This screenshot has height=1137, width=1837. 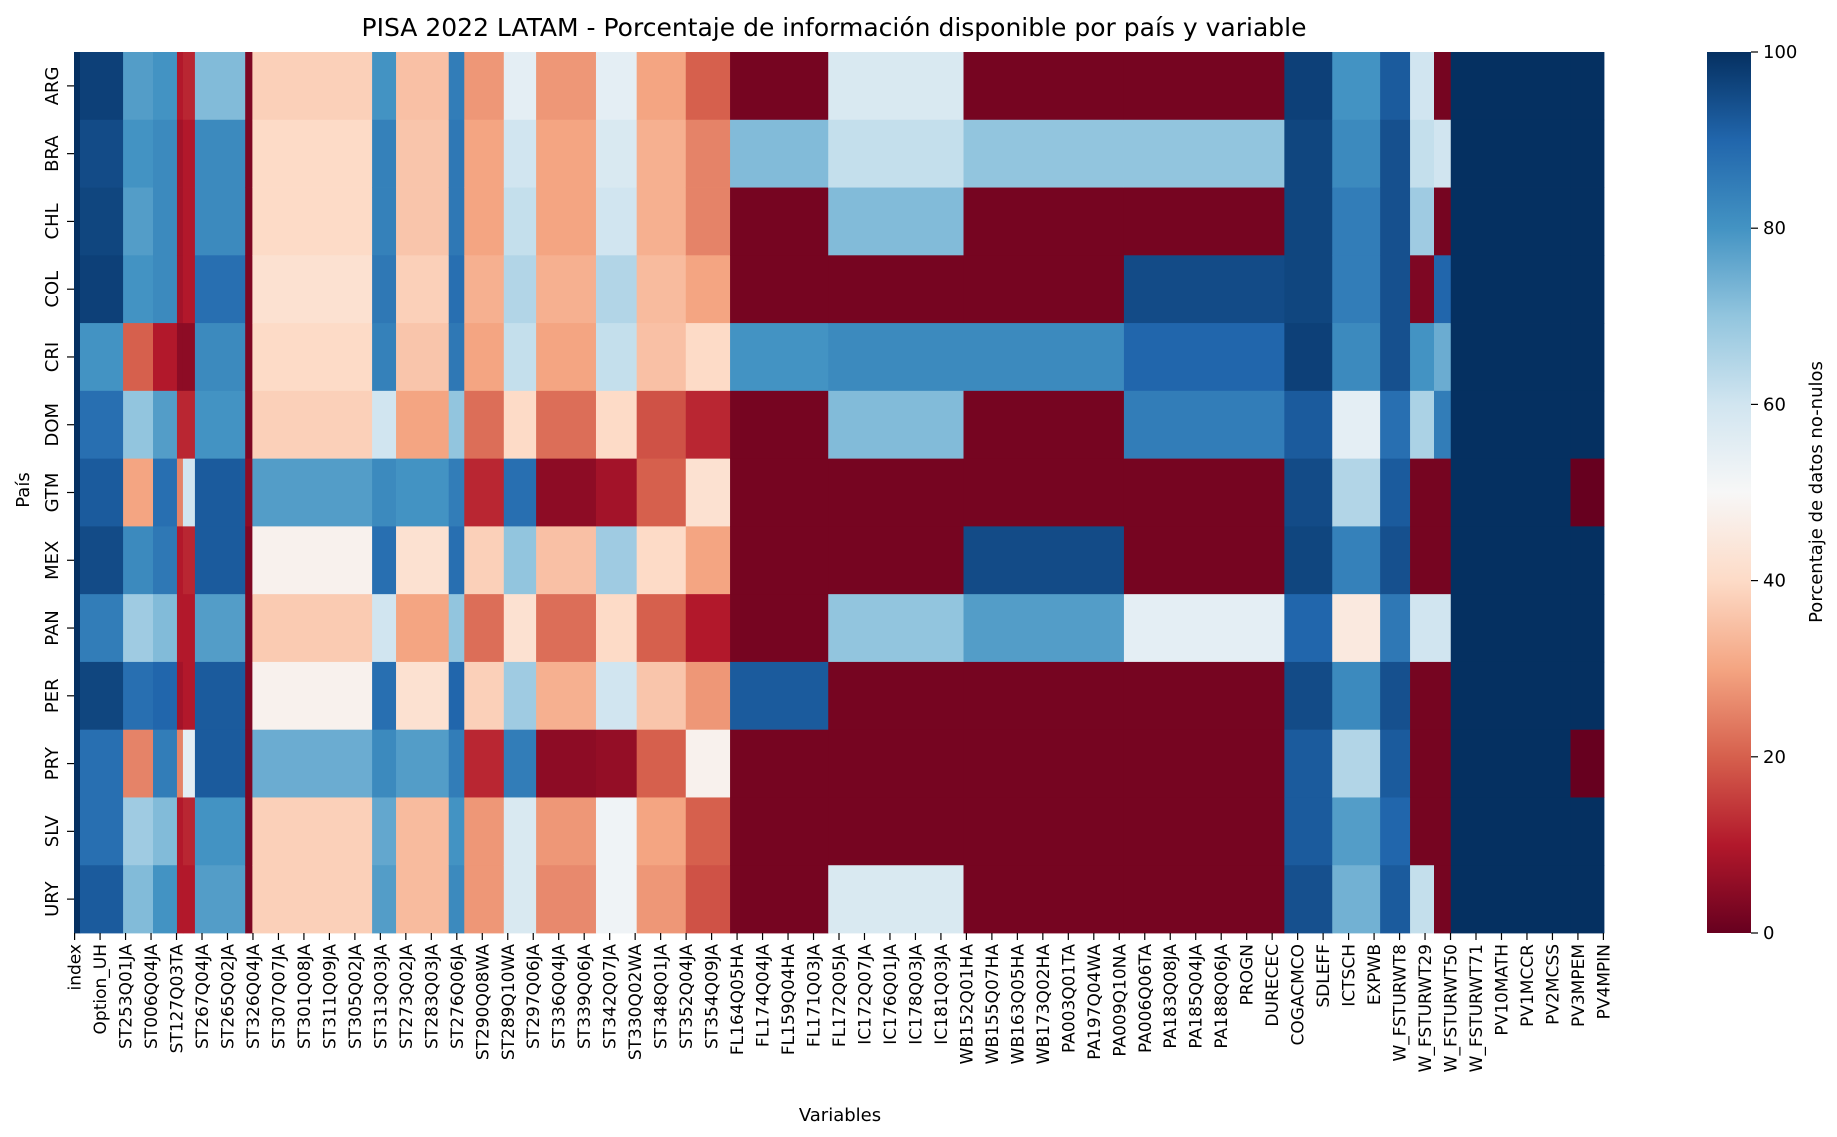 What do you see at coordinates (76, 967) in the screenshot?
I see `x-tick-label: index` at bounding box center [76, 967].